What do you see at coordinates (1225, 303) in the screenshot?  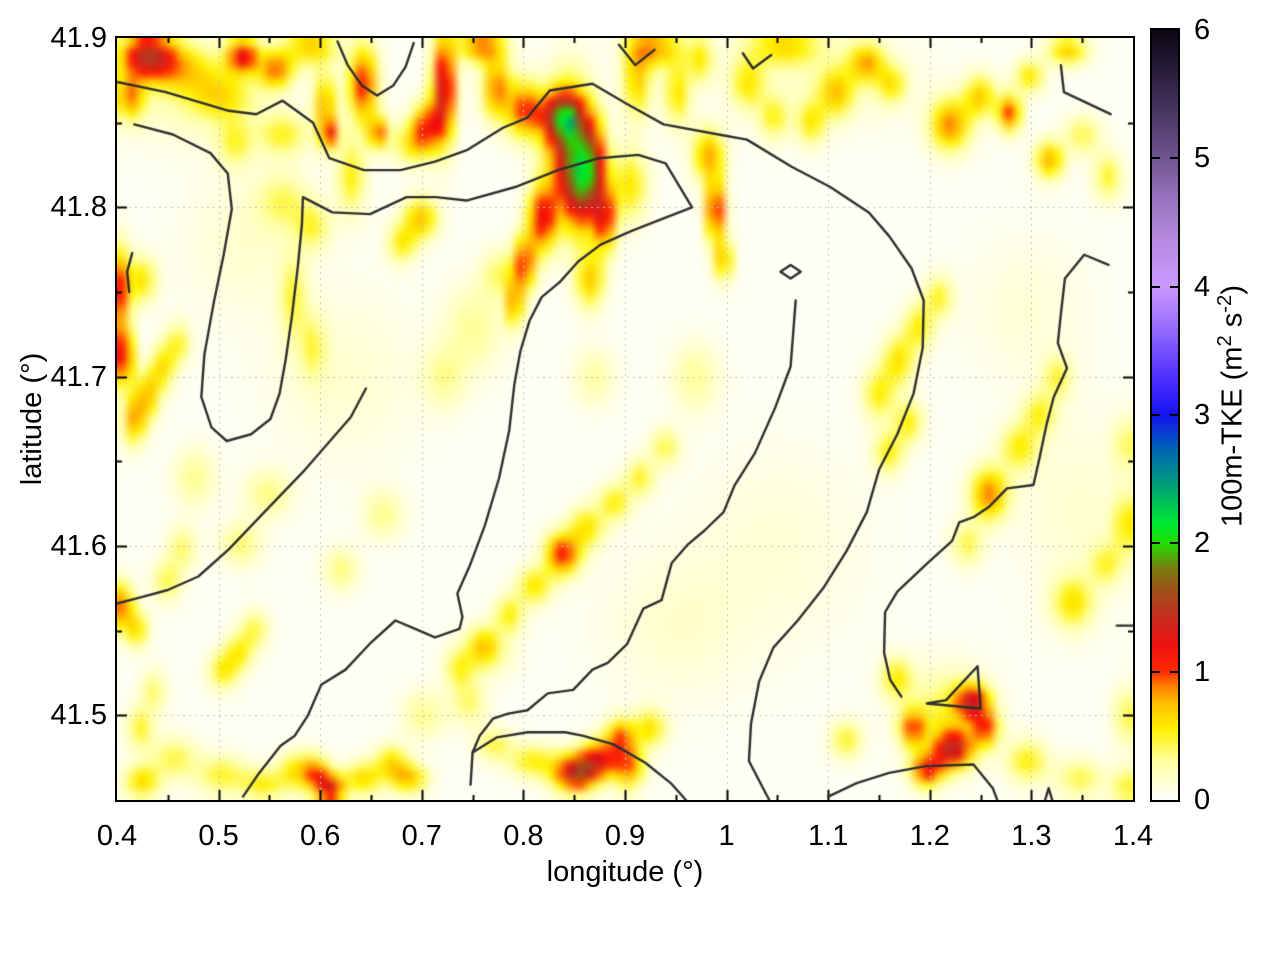 I see `colorbar-title-sup2: -2` at bounding box center [1225, 303].